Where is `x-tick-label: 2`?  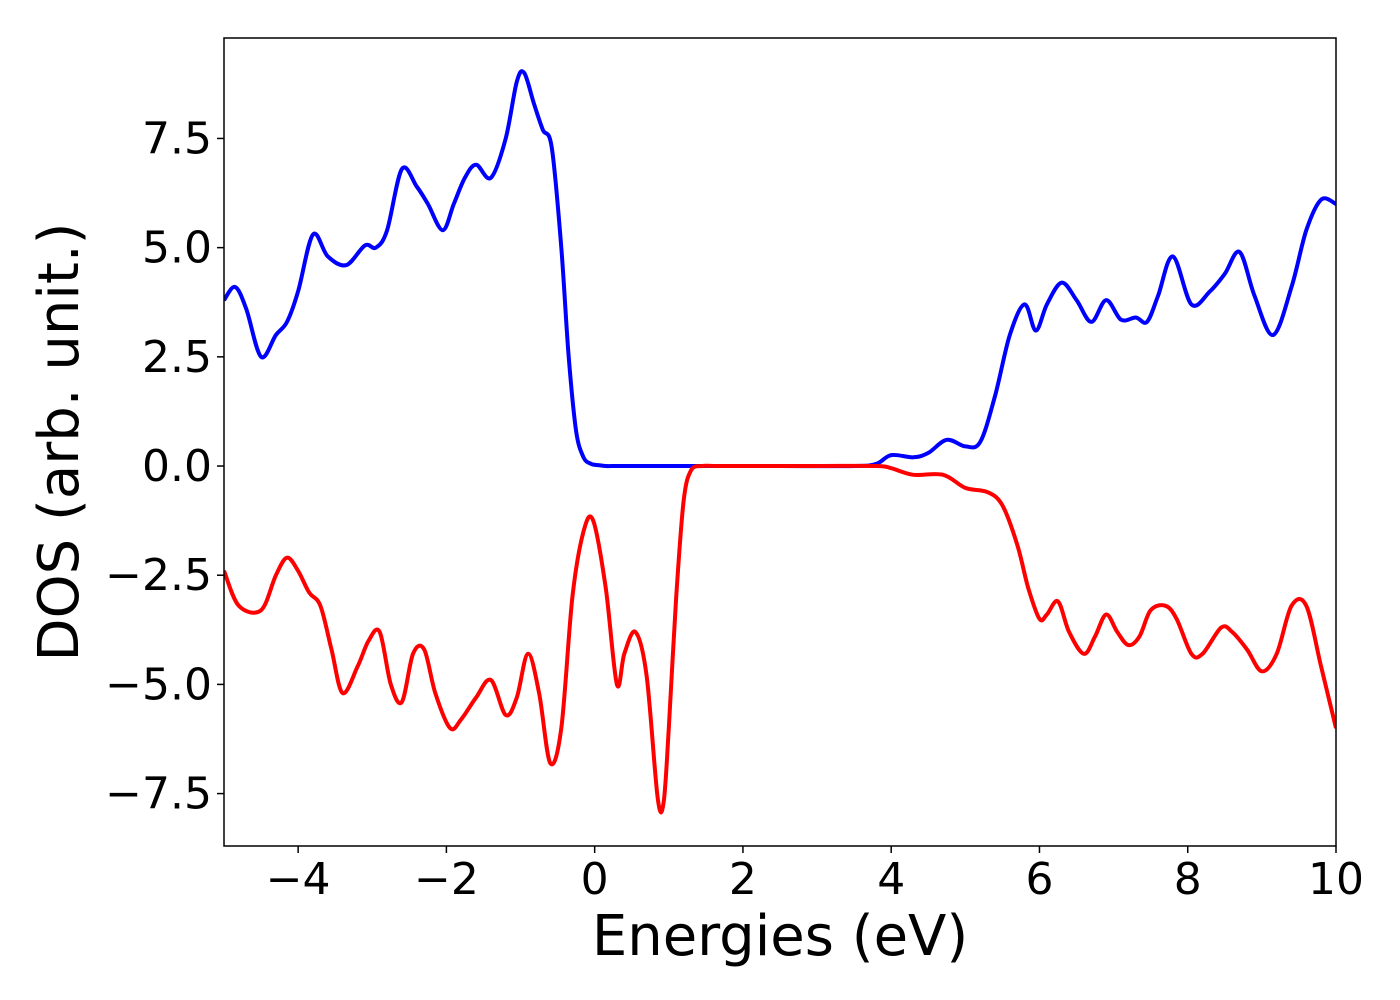 x-tick-label: 2 is located at coordinates (743, 879).